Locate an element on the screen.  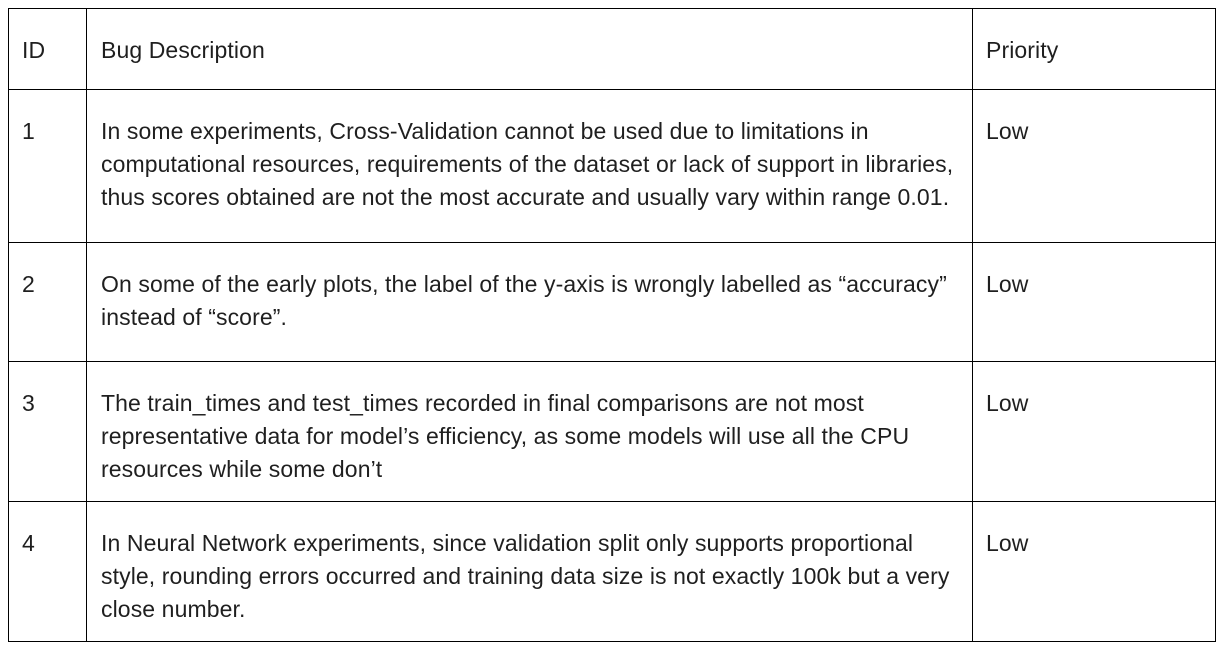
table-header-row: ID Bug Description Priority is located at coordinates (612, 49).